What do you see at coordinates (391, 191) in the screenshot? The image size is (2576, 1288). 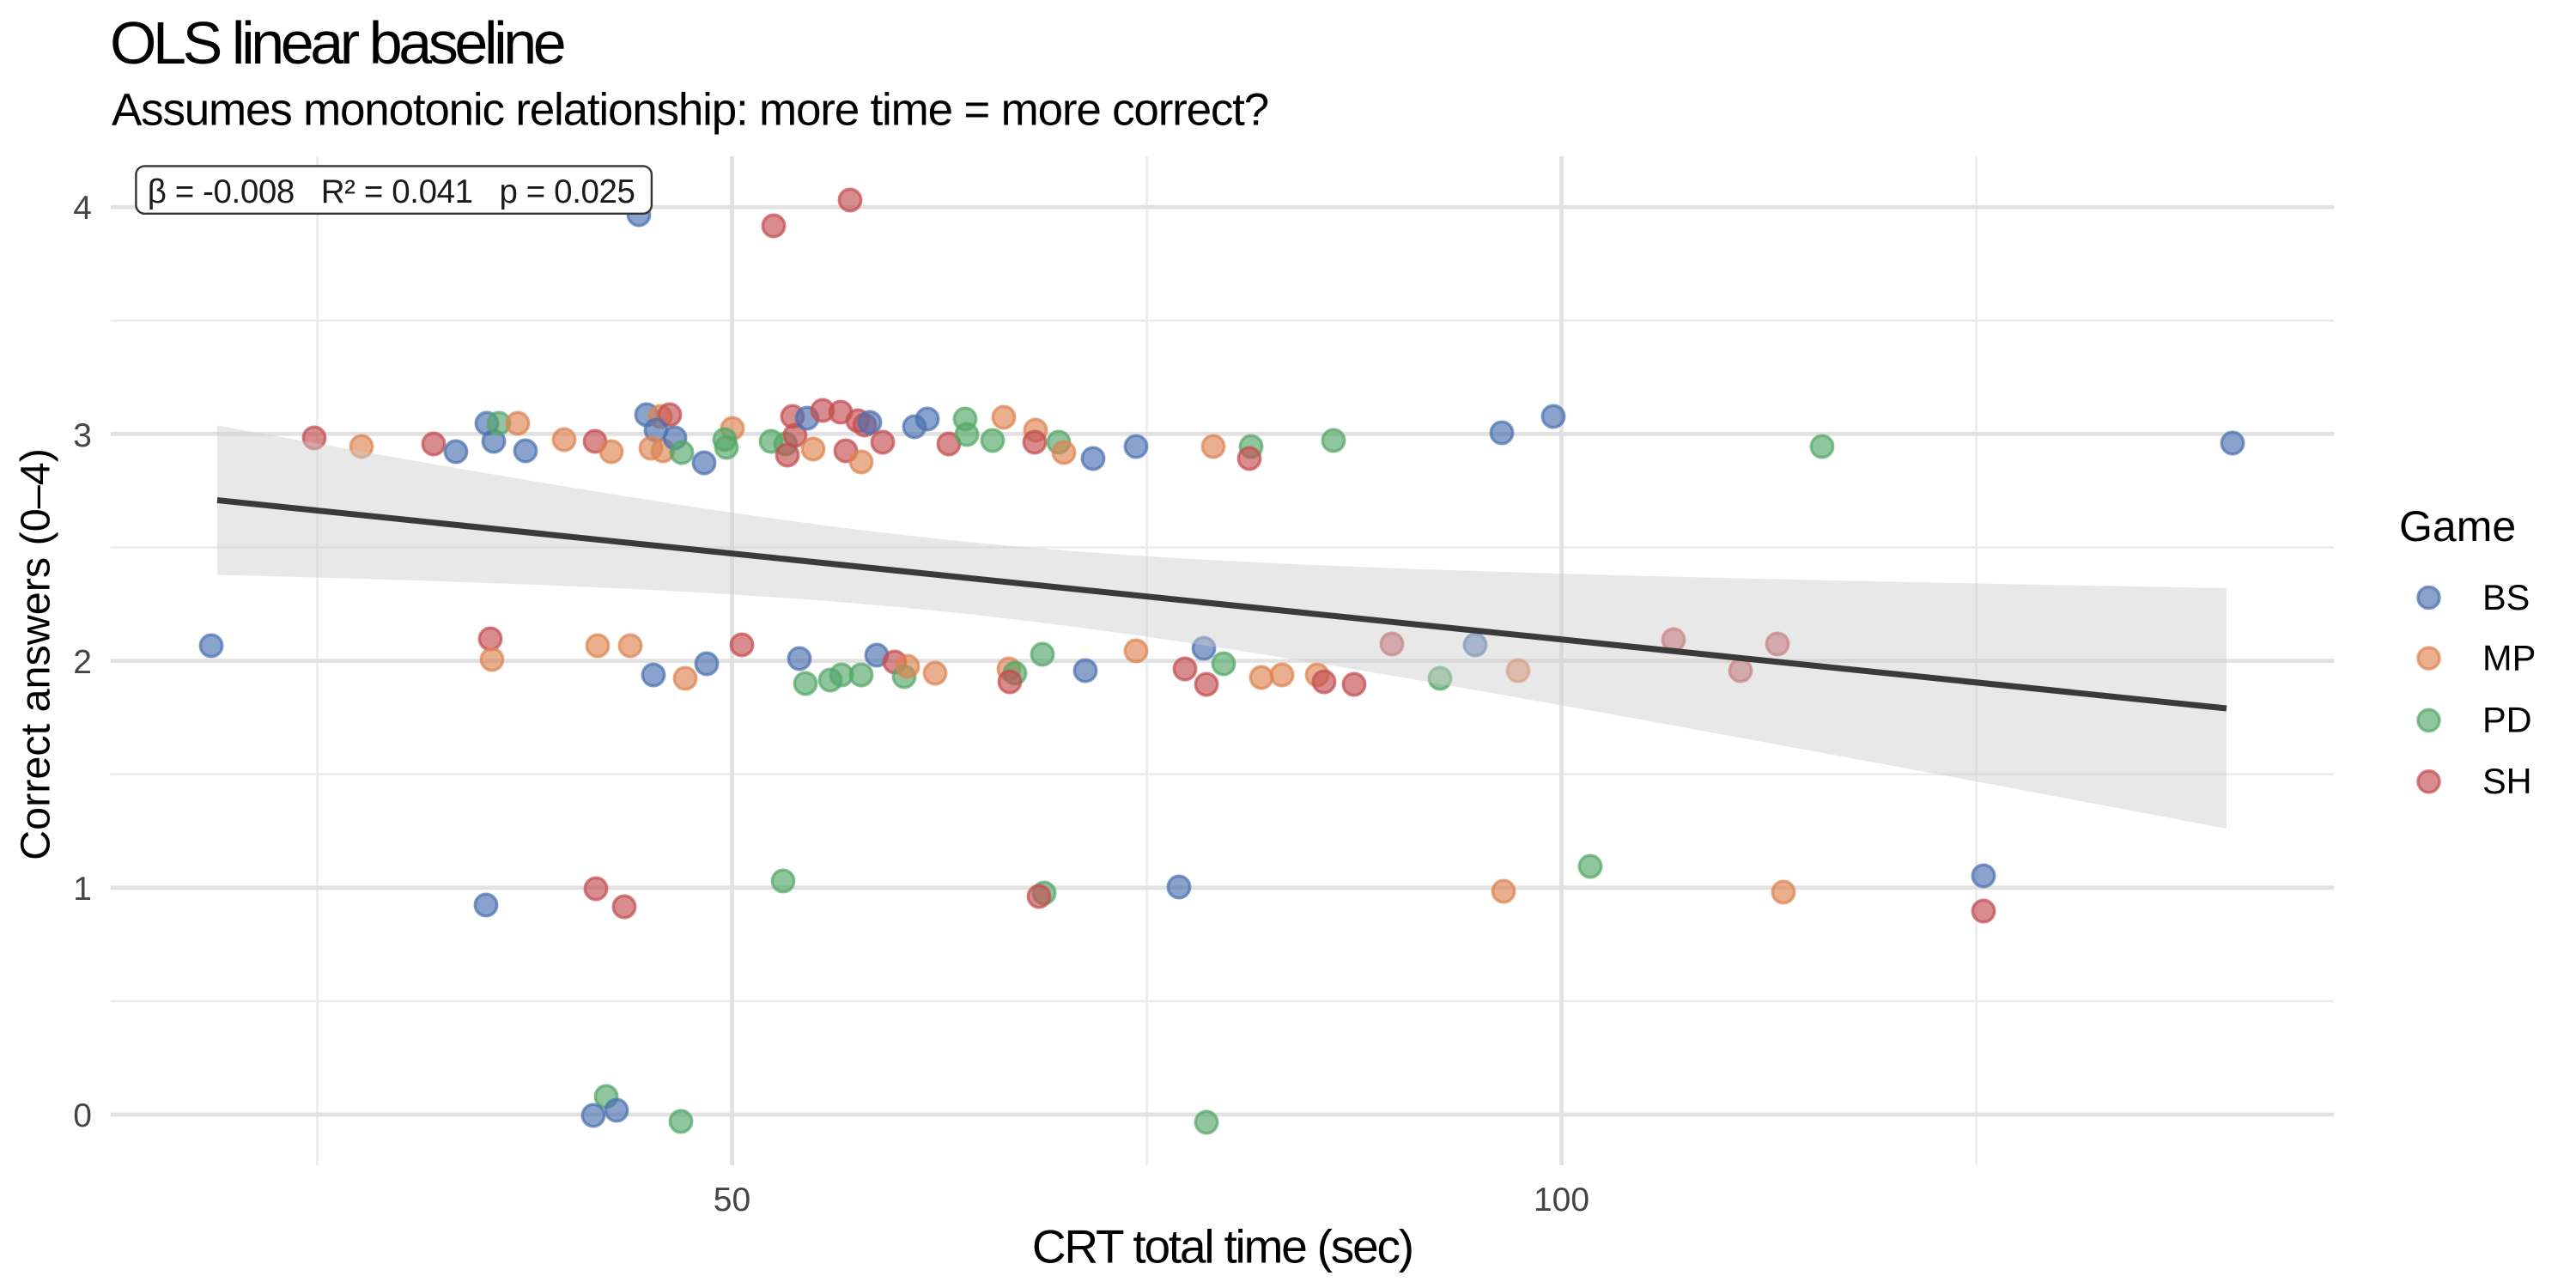 I see `svg-text:β = -0.008 R² = 0.041 p =: β = -0.008 R² = 0.041 p = 0.025` at bounding box center [391, 191].